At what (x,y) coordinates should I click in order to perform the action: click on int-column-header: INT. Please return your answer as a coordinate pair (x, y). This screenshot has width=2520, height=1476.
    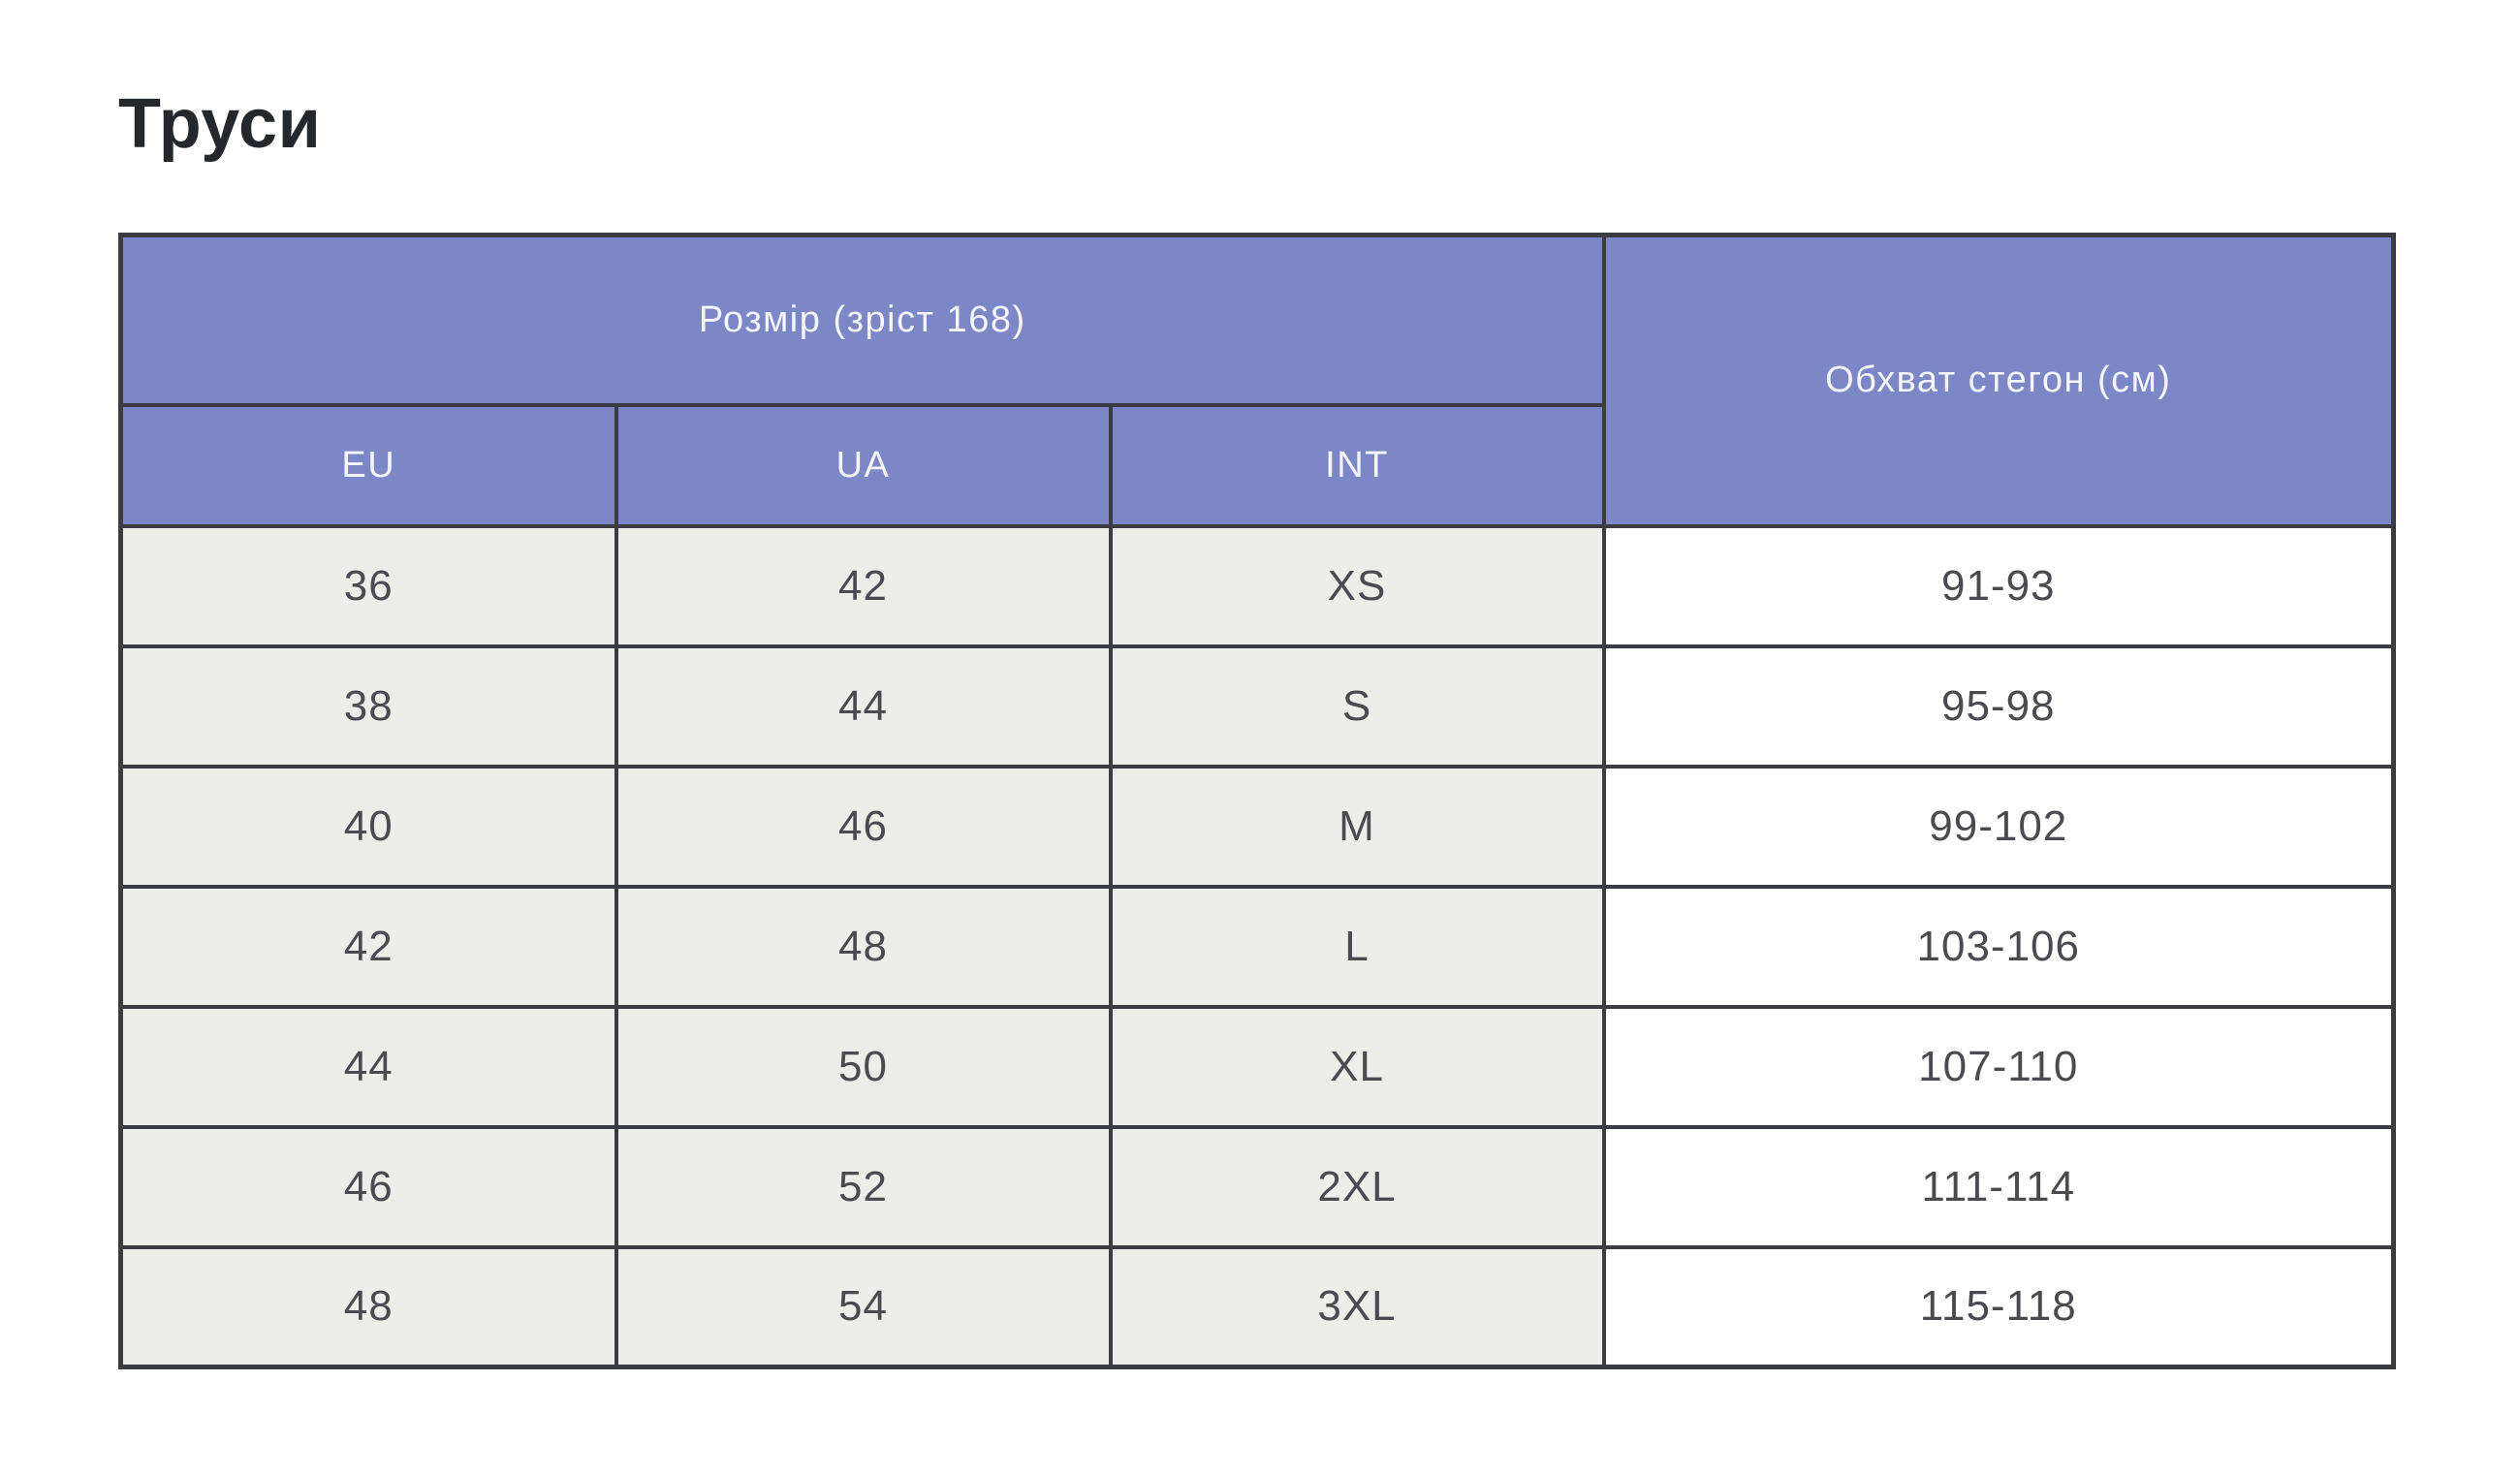
    Looking at the image, I should click on (1357, 465).